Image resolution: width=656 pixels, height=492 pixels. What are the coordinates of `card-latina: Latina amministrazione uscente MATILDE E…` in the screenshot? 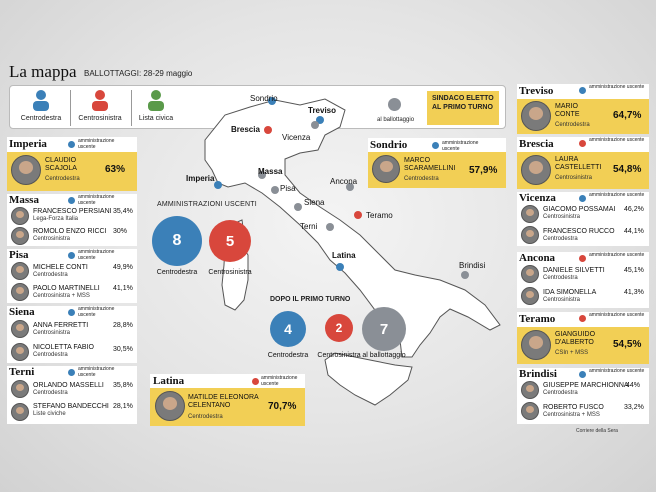 It's located at (227, 400).